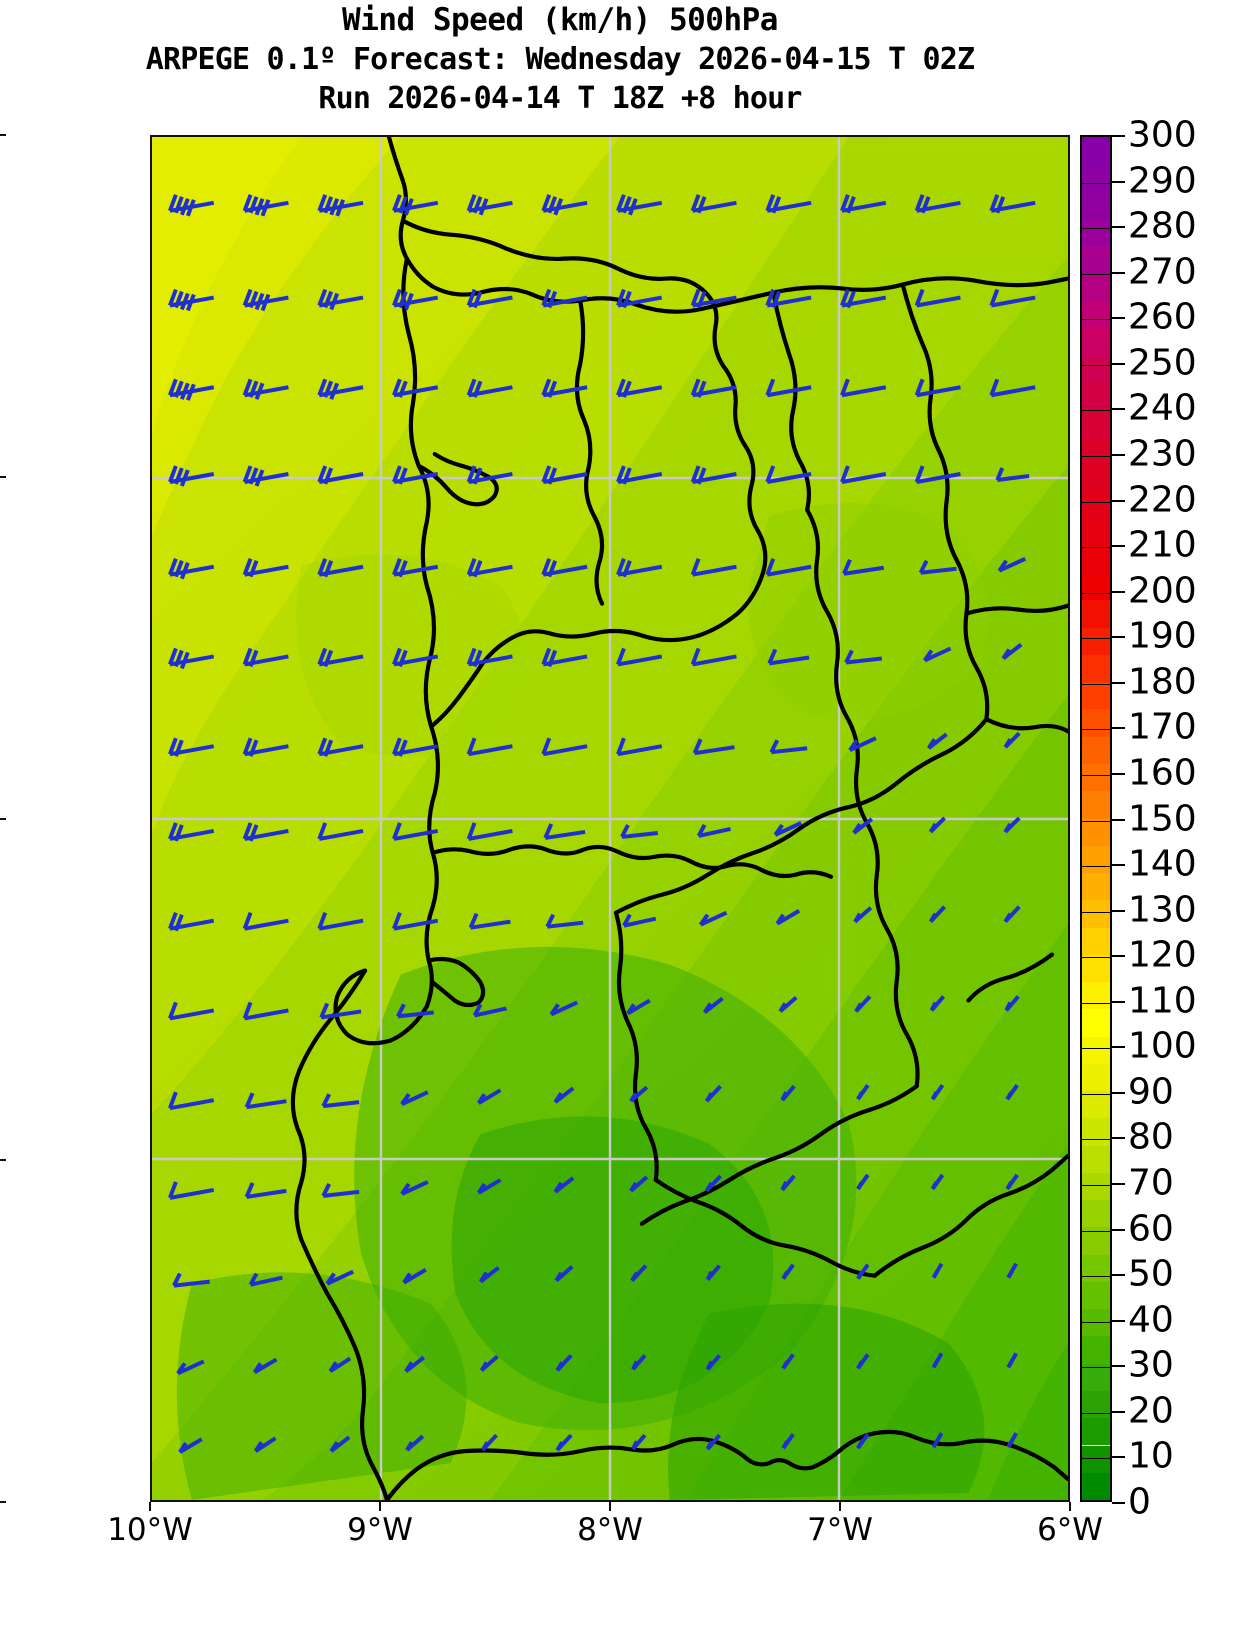 This screenshot has height=1646, width=1259. What do you see at coordinates (1162, 272) in the screenshot?
I see `colorbar-tick-label: 270` at bounding box center [1162, 272].